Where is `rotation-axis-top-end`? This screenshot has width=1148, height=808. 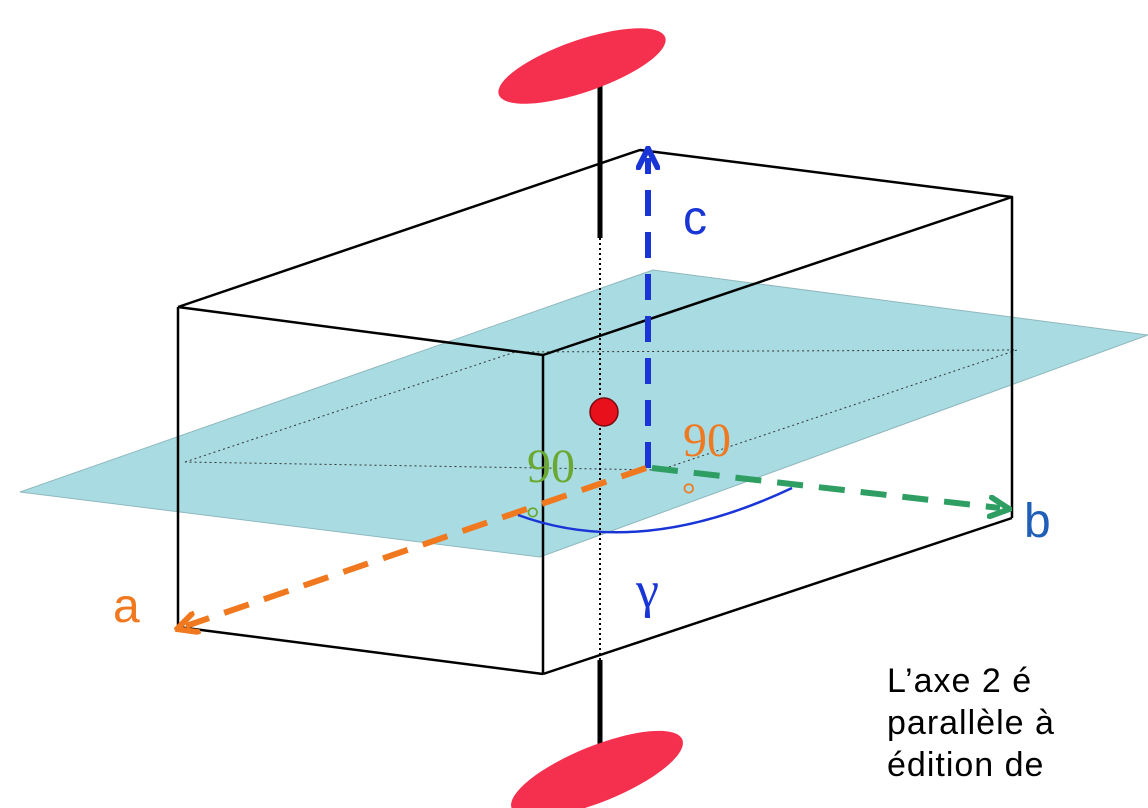 rotation-axis-top-end is located at coordinates (582, 66).